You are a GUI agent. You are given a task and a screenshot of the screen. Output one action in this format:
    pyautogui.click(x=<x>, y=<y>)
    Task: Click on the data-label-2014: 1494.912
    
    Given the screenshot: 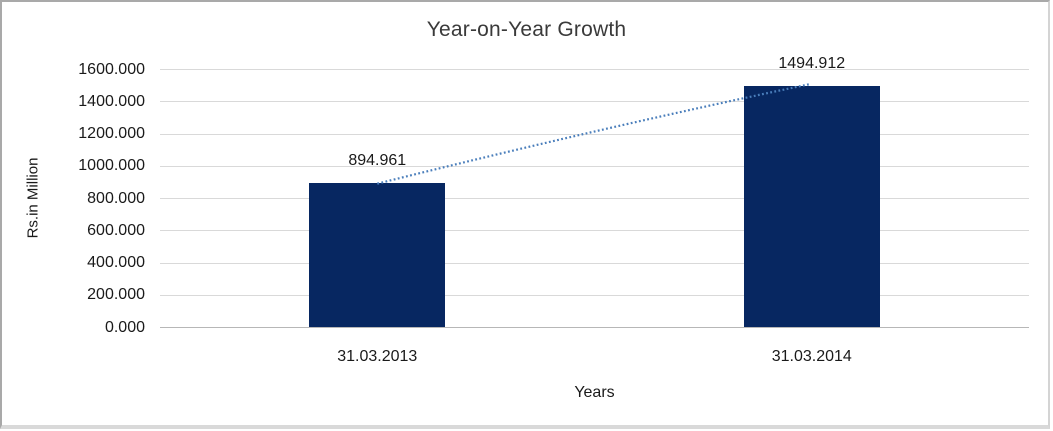 What is the action you would take?
    pyautogui.click(x=812, y=63)
    